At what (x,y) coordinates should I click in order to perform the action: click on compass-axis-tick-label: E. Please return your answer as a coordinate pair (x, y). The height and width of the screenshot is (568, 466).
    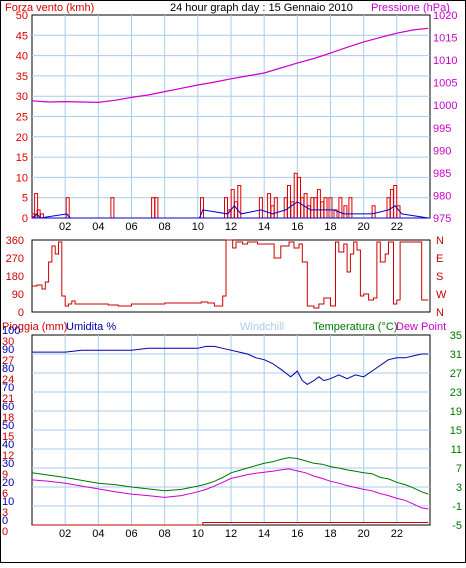
    Looking at the image, I should click on (439, 259).